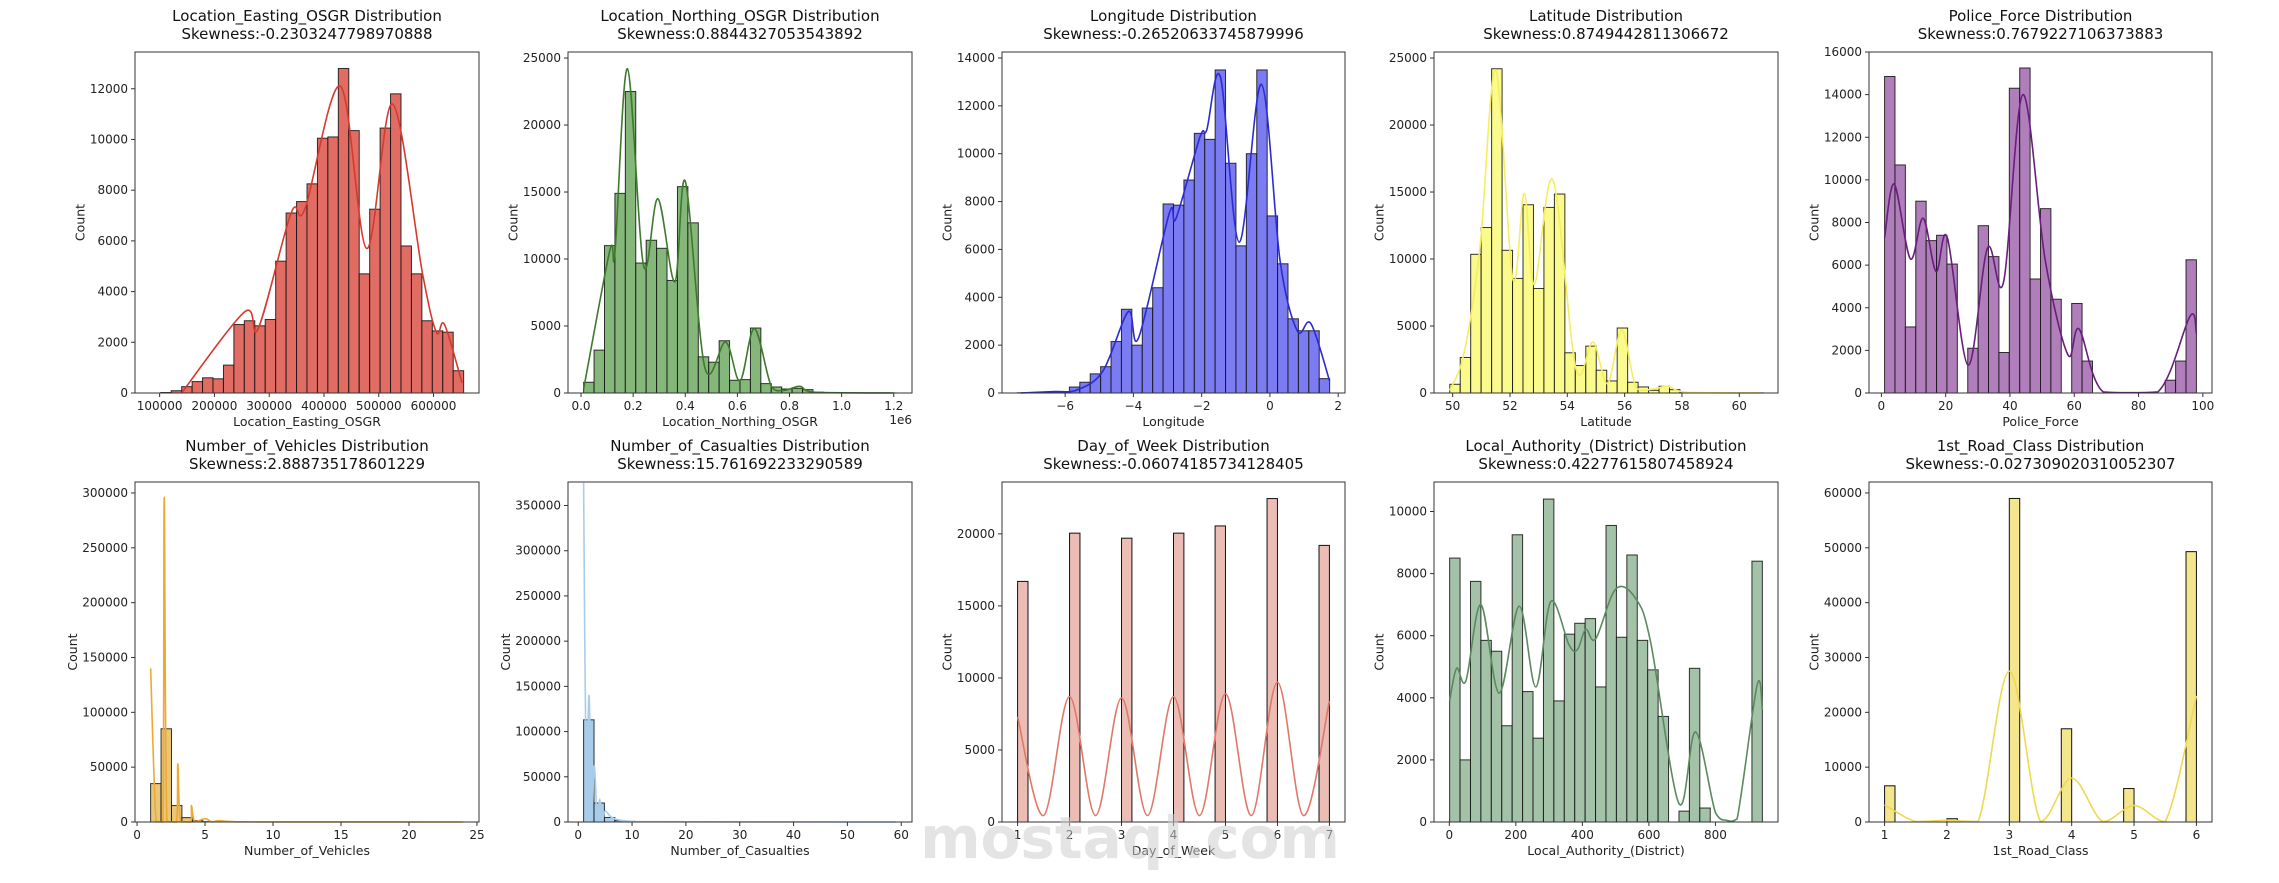 The image size is (2279, 883). I want to click on y-tick-label: 6000, so click(1411, 636).